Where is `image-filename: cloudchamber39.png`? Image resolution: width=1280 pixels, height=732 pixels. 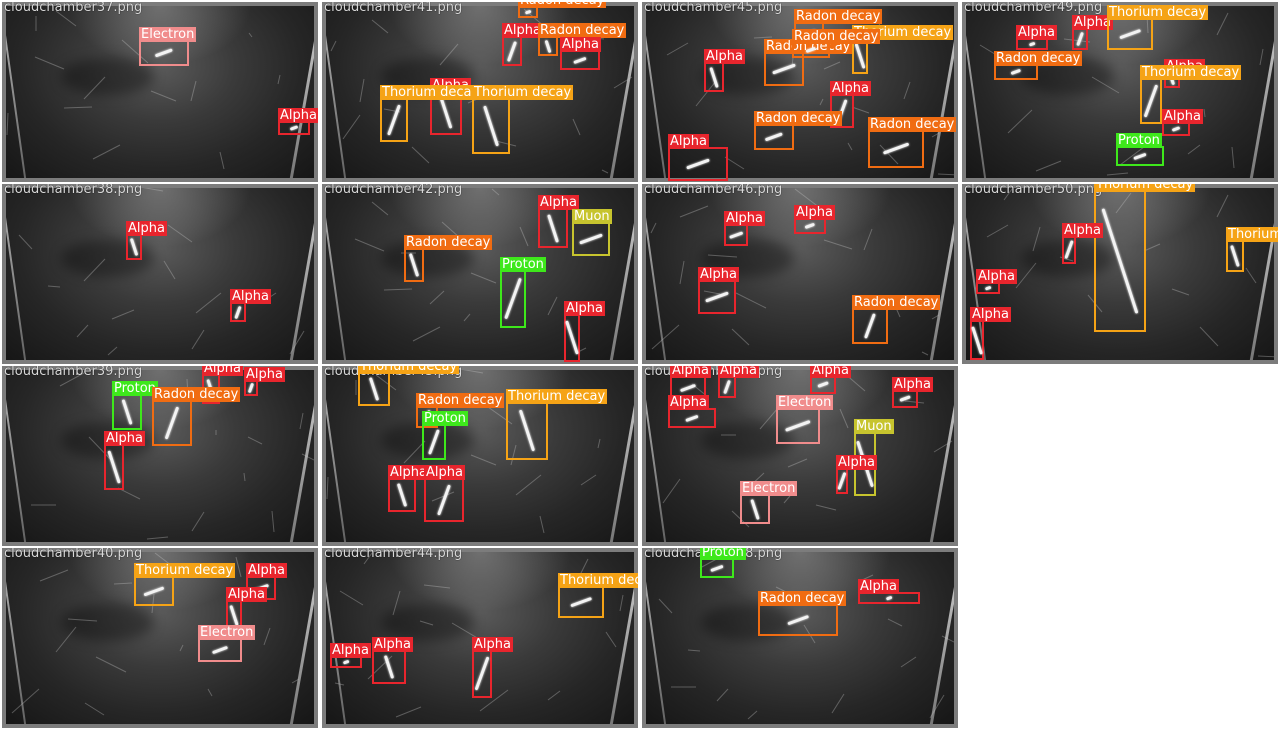
image-filename: cloudchamber39.png is located at coordinates (73, 372).